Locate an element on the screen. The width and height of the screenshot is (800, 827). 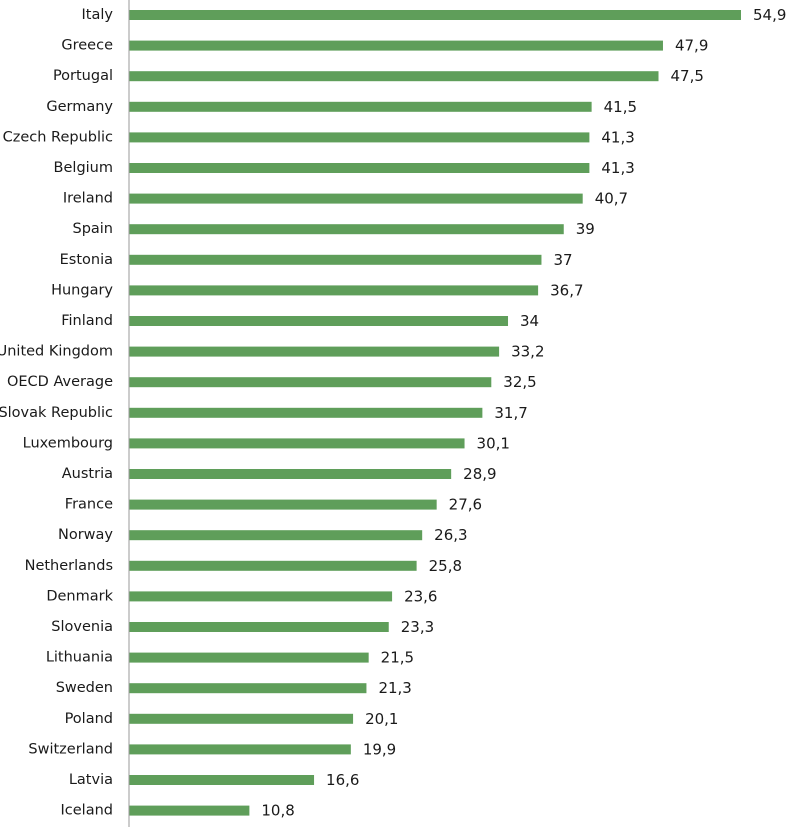
value-label: 47,5 is located at coordinates (687, 76).